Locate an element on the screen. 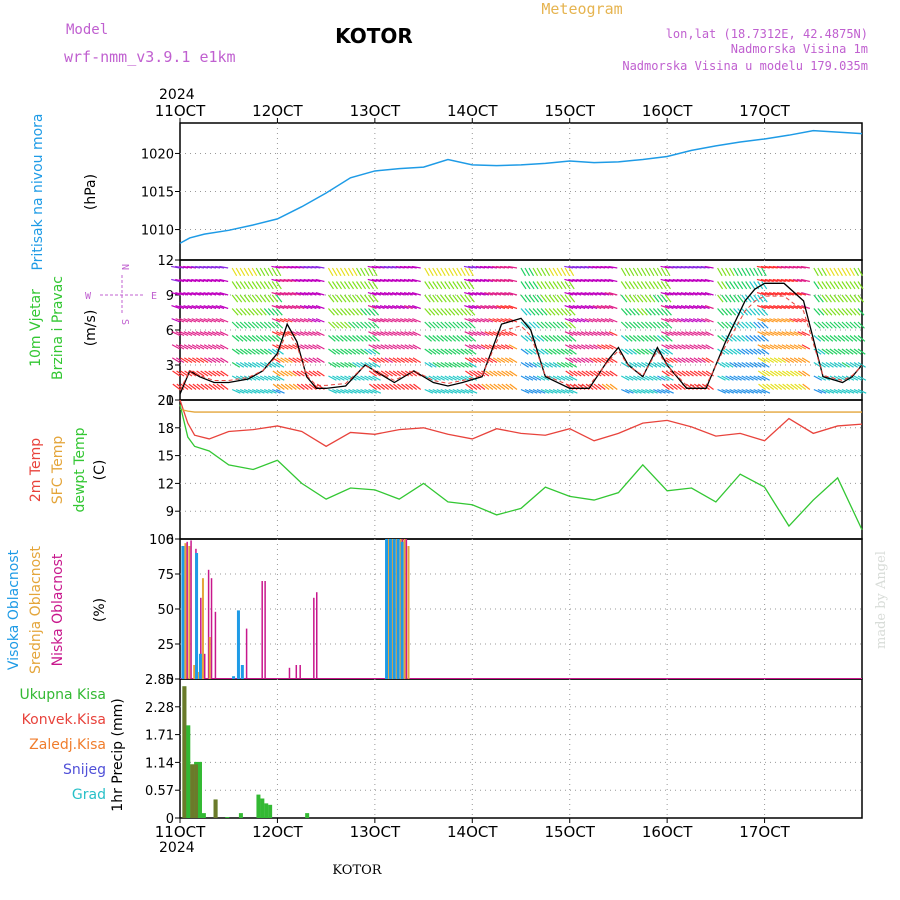  y-tick-label: 1010 is located at coordinates (157, 231).